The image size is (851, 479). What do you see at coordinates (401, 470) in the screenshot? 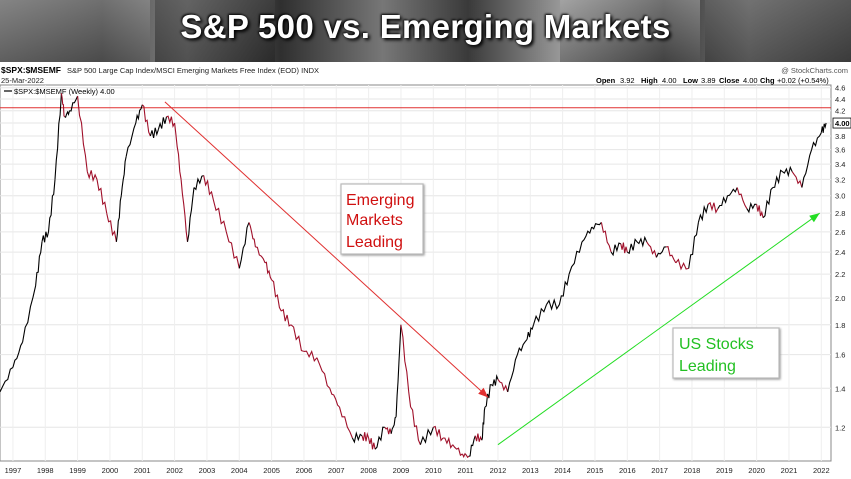
I see `x-tick-label: 2009` at bounding box center [401, 470].